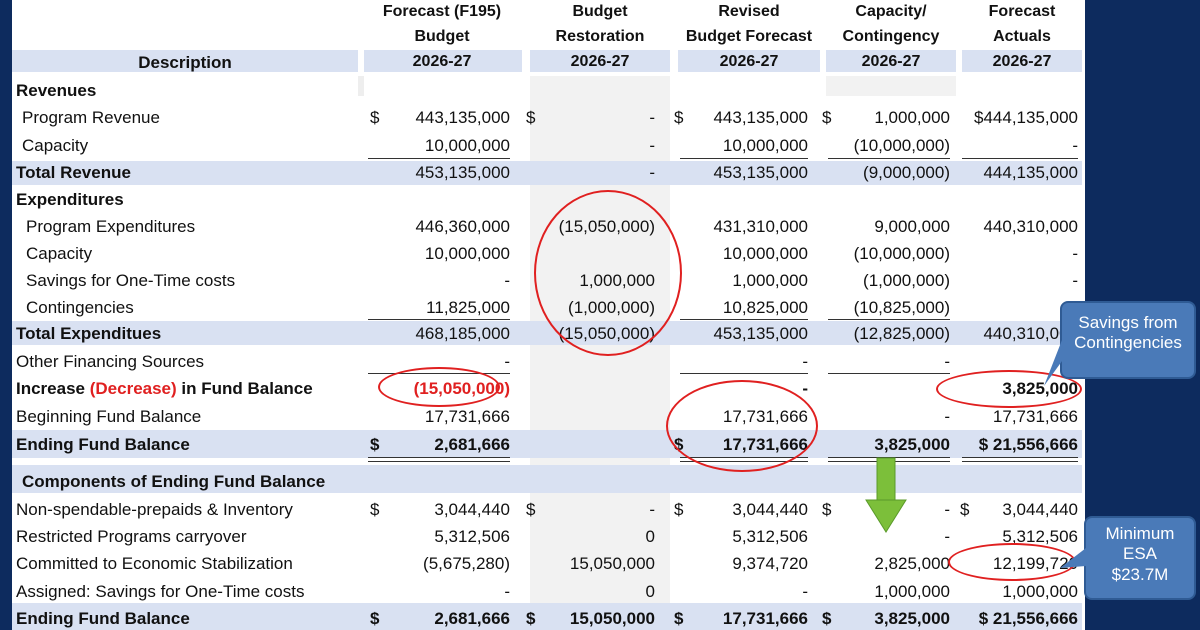 This screenshot has height=630, width=1200. I want to click on value-cell: 3,825,000, so click(912, 444).